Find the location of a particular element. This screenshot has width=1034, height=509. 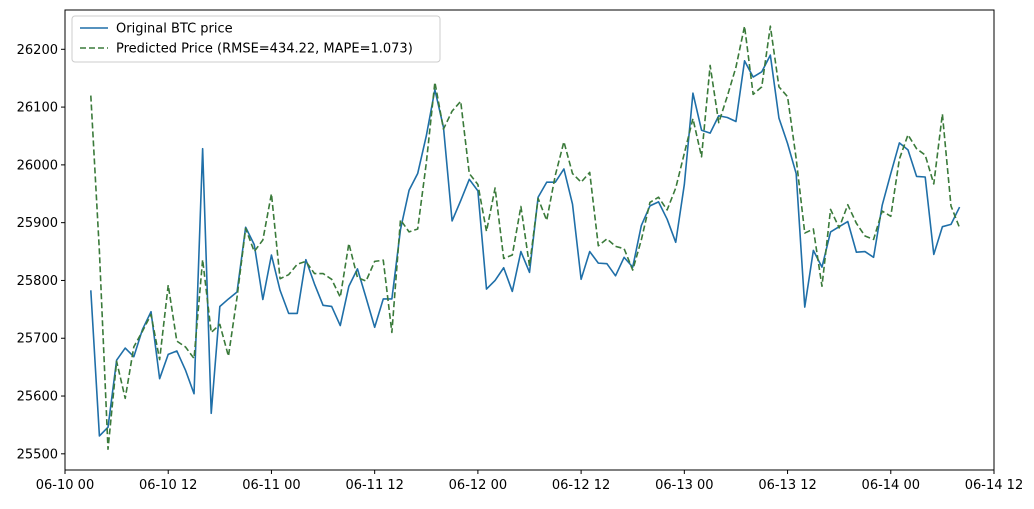

x-tick-label: 06-12 00 is located at coordinates (478, 485).